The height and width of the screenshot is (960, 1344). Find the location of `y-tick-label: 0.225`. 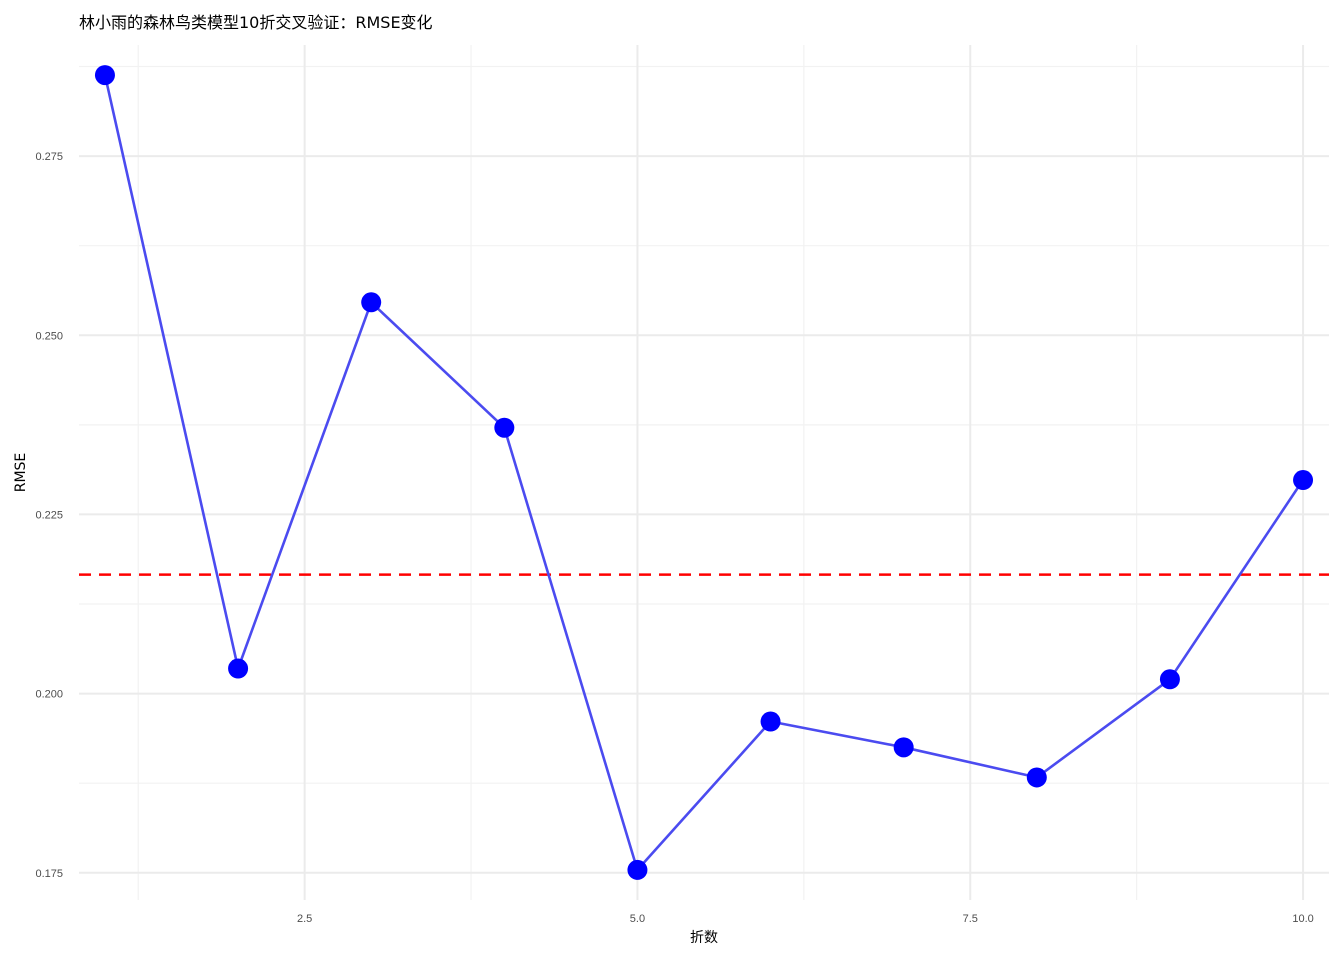

y-tick-label: 0.225 is located at coordinates (49, 515).